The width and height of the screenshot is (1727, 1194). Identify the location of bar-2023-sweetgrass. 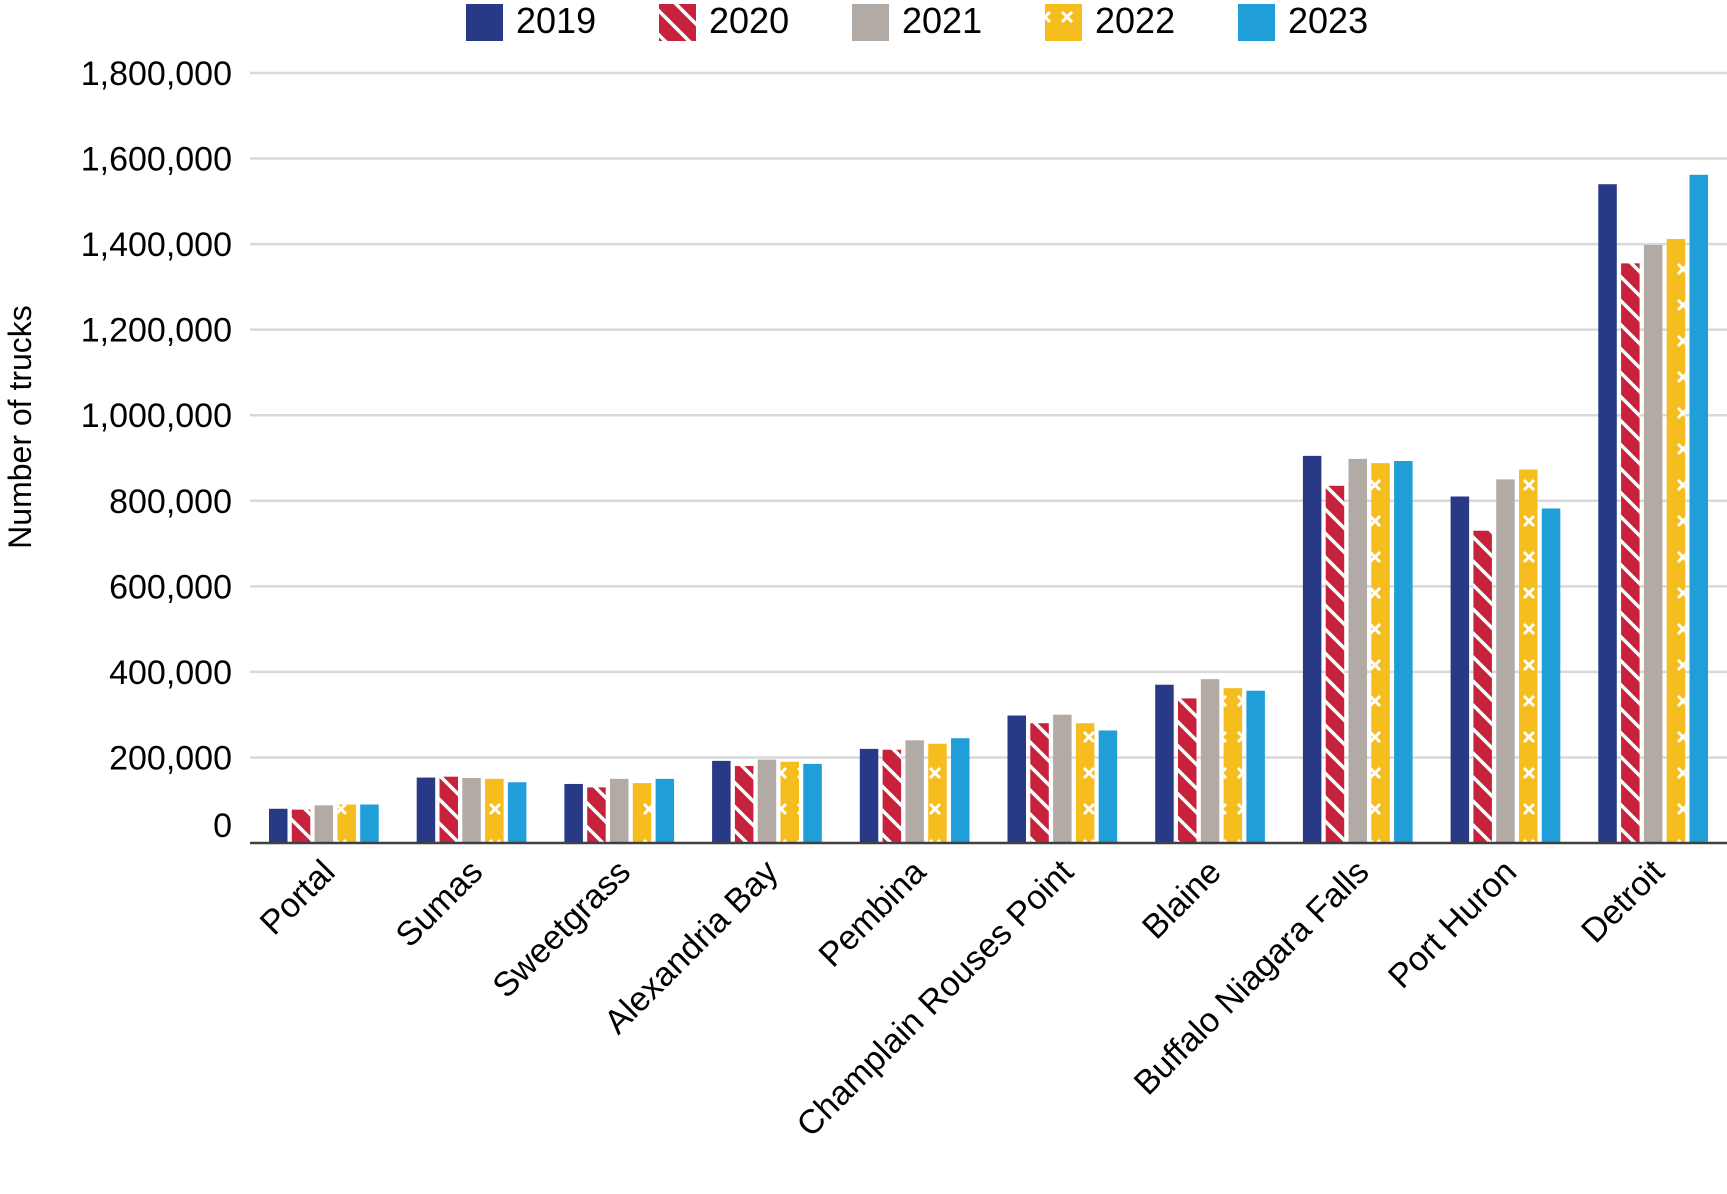
(665, 810).